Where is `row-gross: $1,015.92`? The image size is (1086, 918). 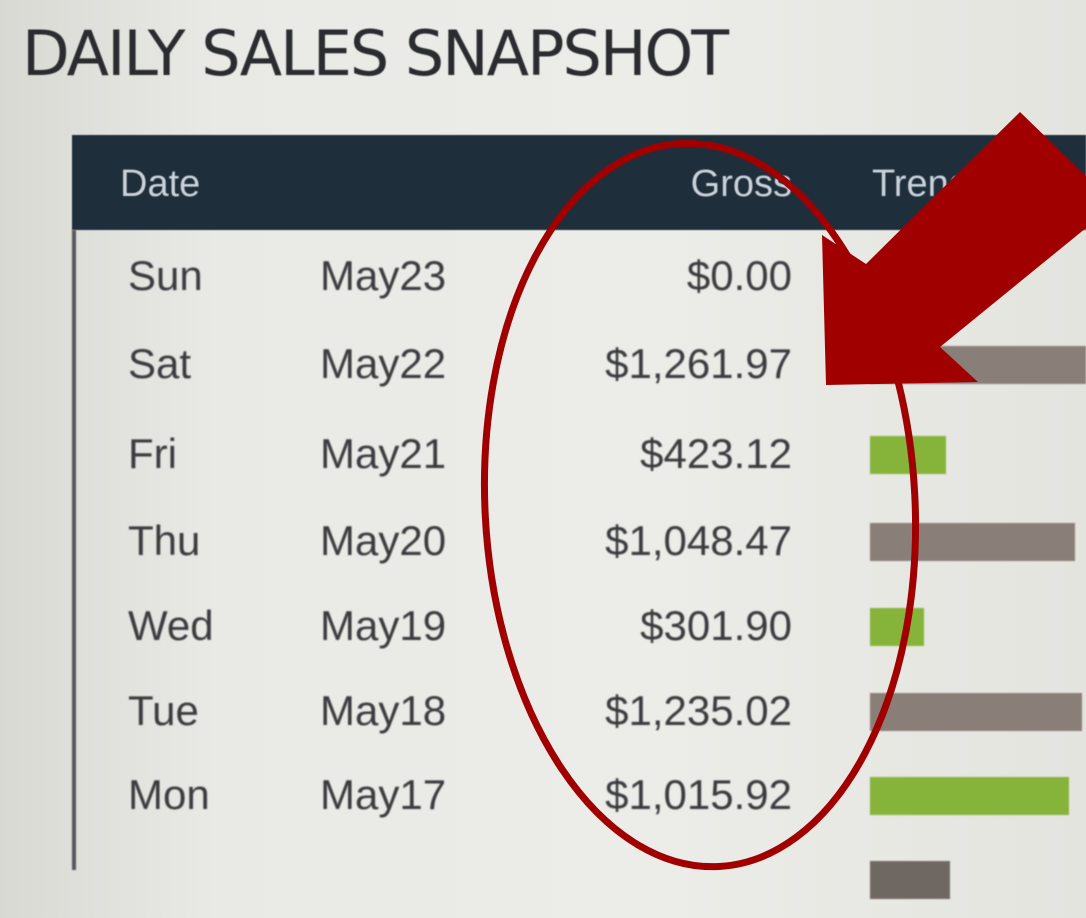
row-gross: $1,015.92 is located at coordinates (698, 794).